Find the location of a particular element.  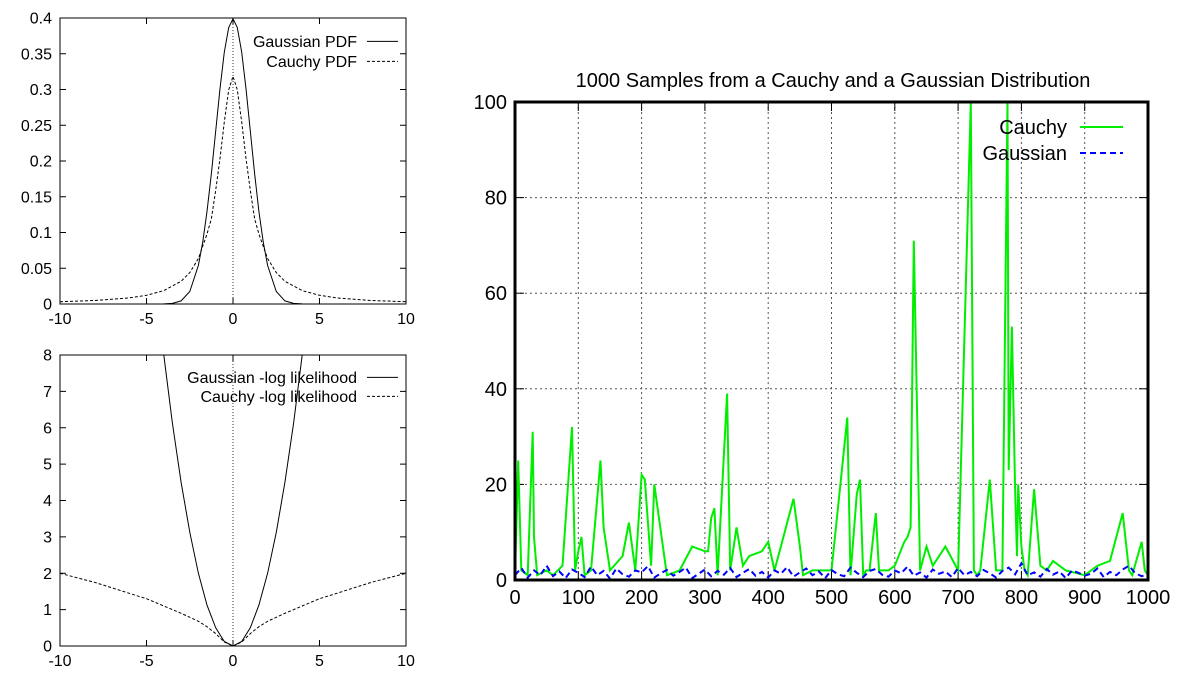

y-tick-label: 0.25 is located at coordinates (36, 126).